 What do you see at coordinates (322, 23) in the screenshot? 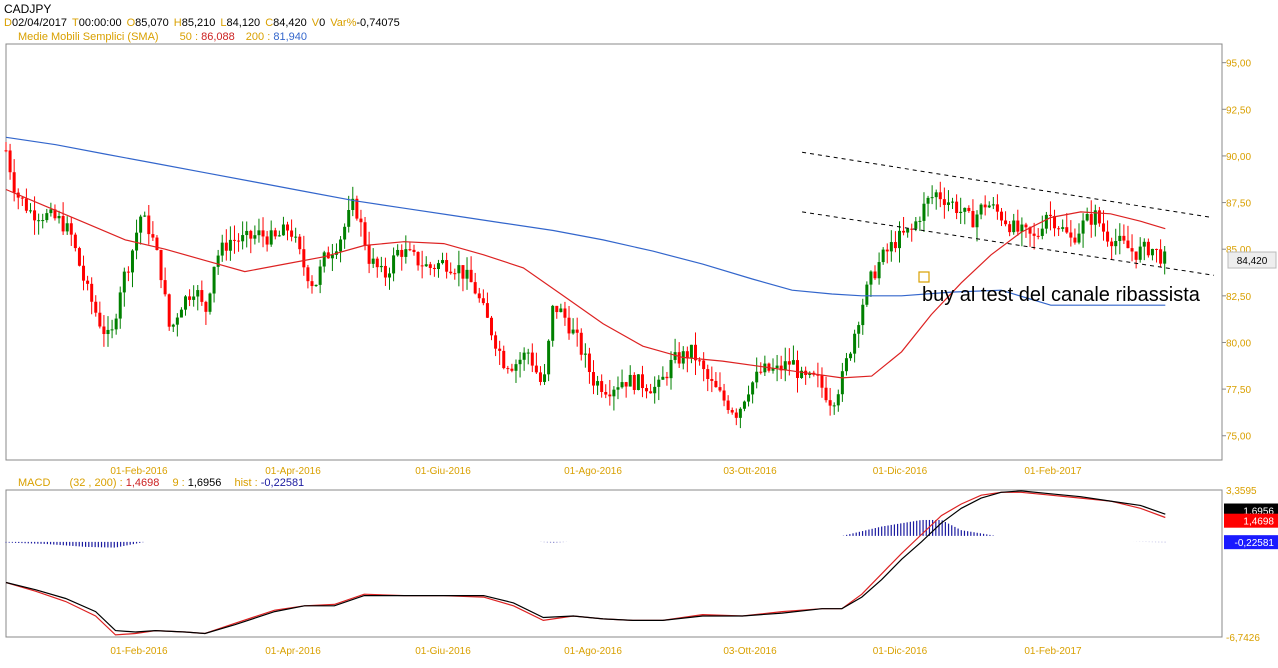
I see `info-value: 0` at bounding box center [322, 23].